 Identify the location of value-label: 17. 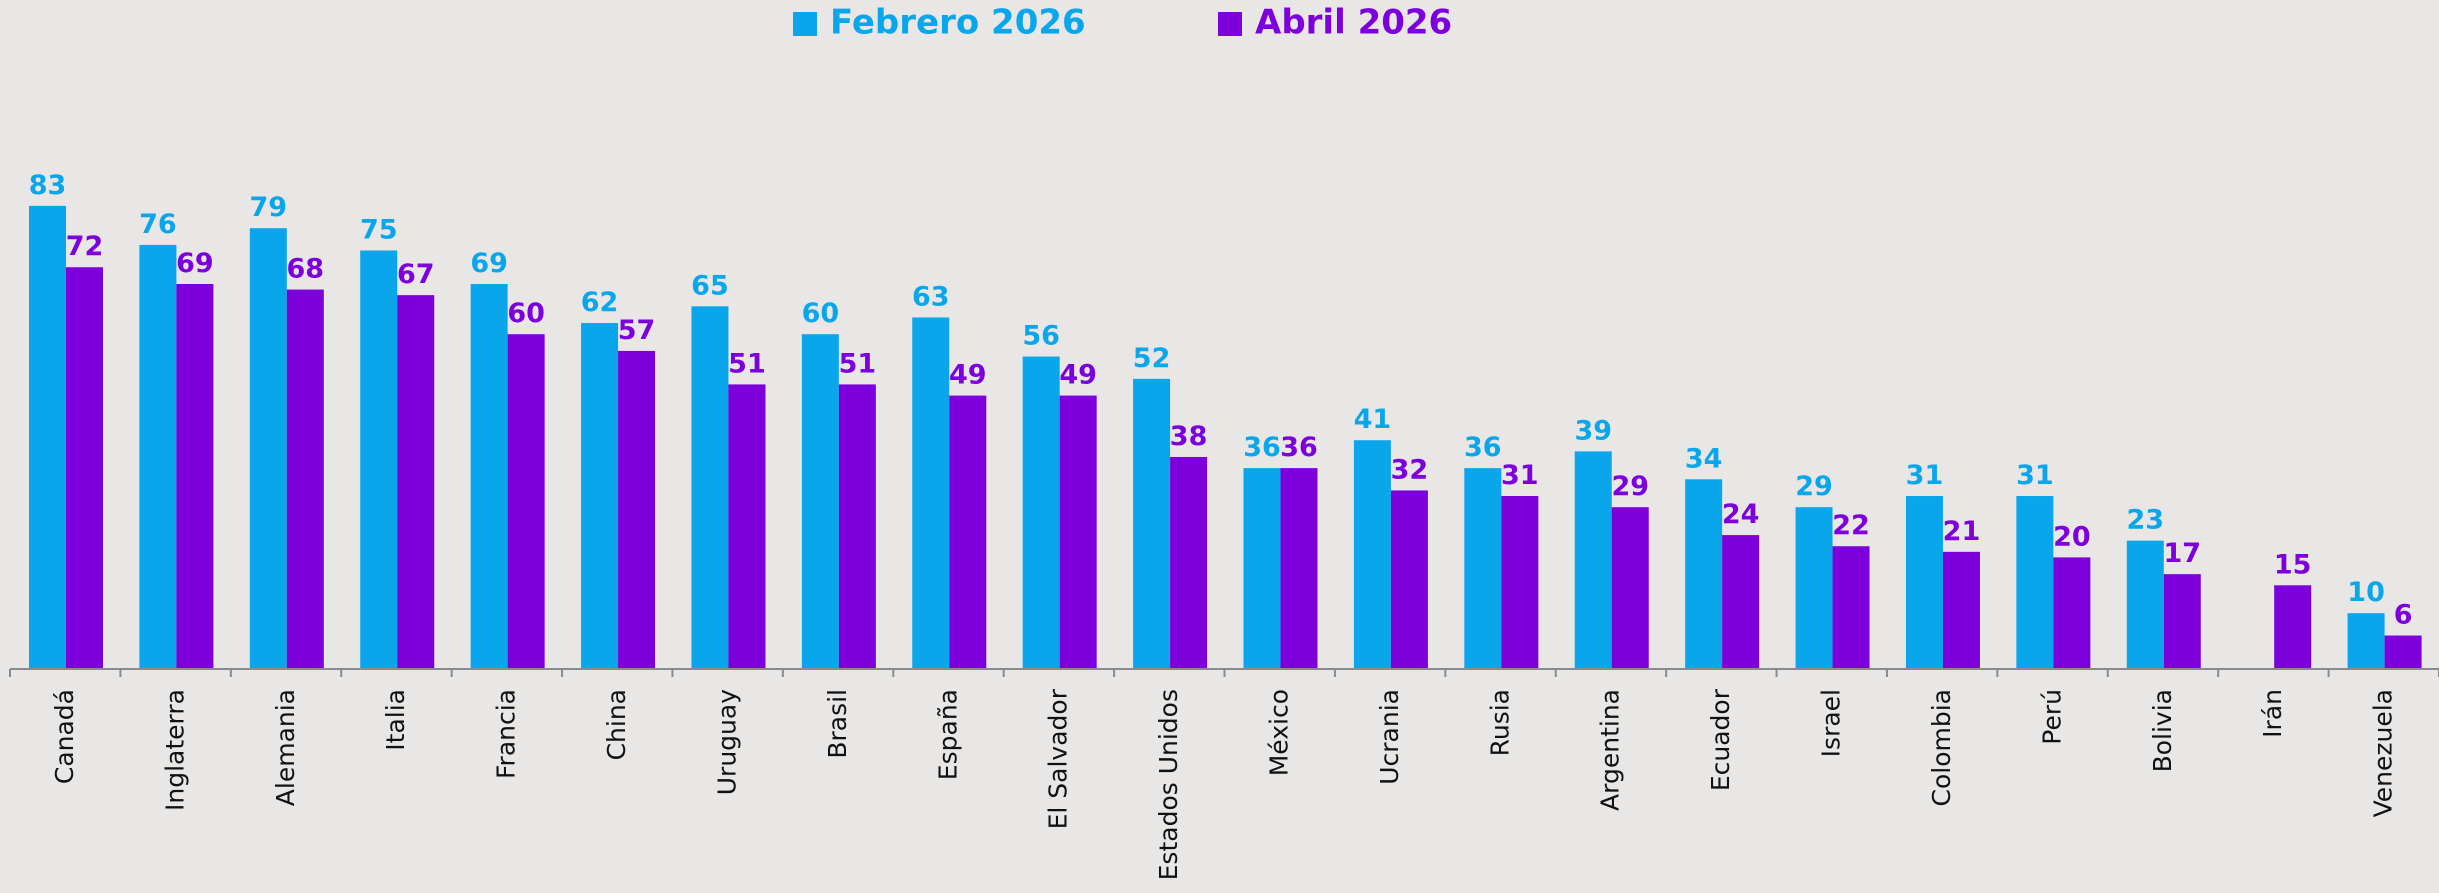
(2182, 553).